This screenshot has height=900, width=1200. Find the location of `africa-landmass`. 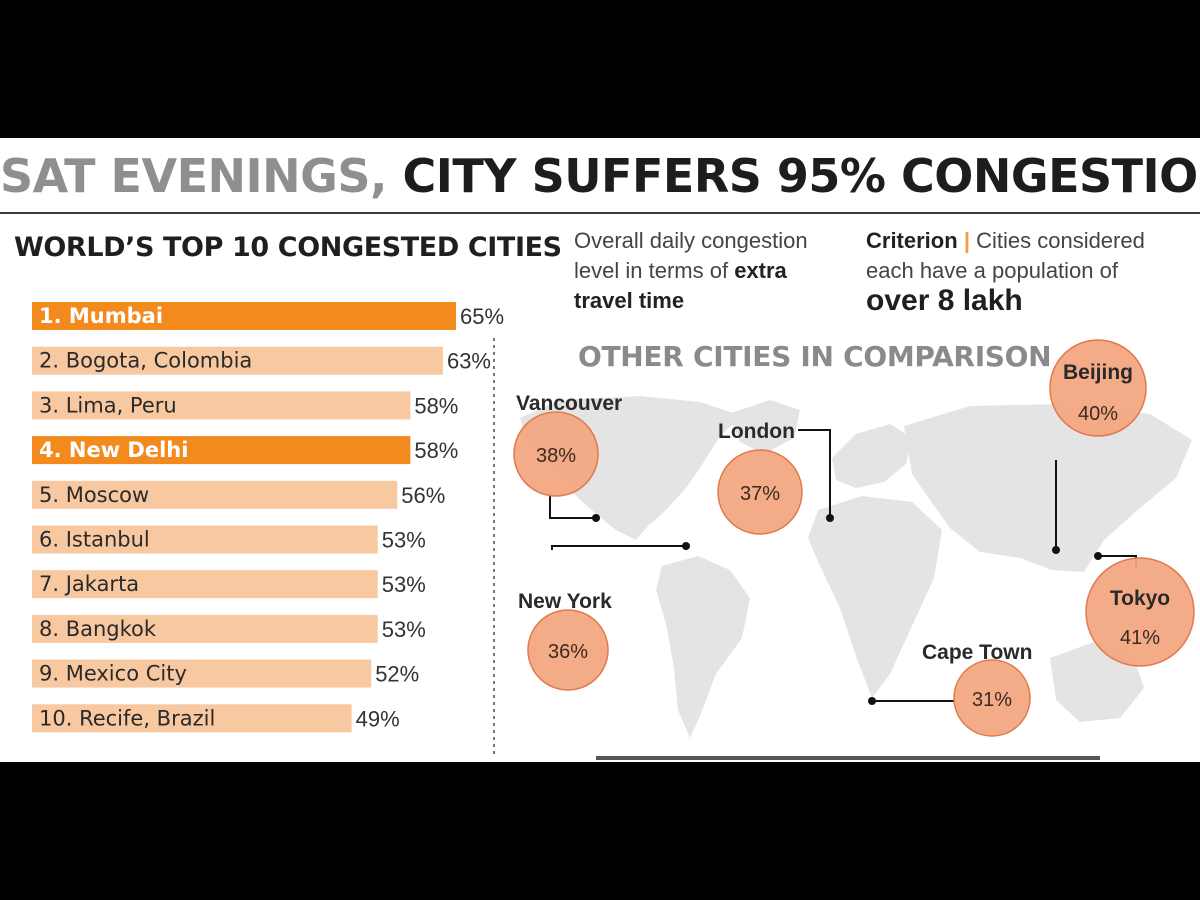

africa-landmass is located at coordinates (875, 597).